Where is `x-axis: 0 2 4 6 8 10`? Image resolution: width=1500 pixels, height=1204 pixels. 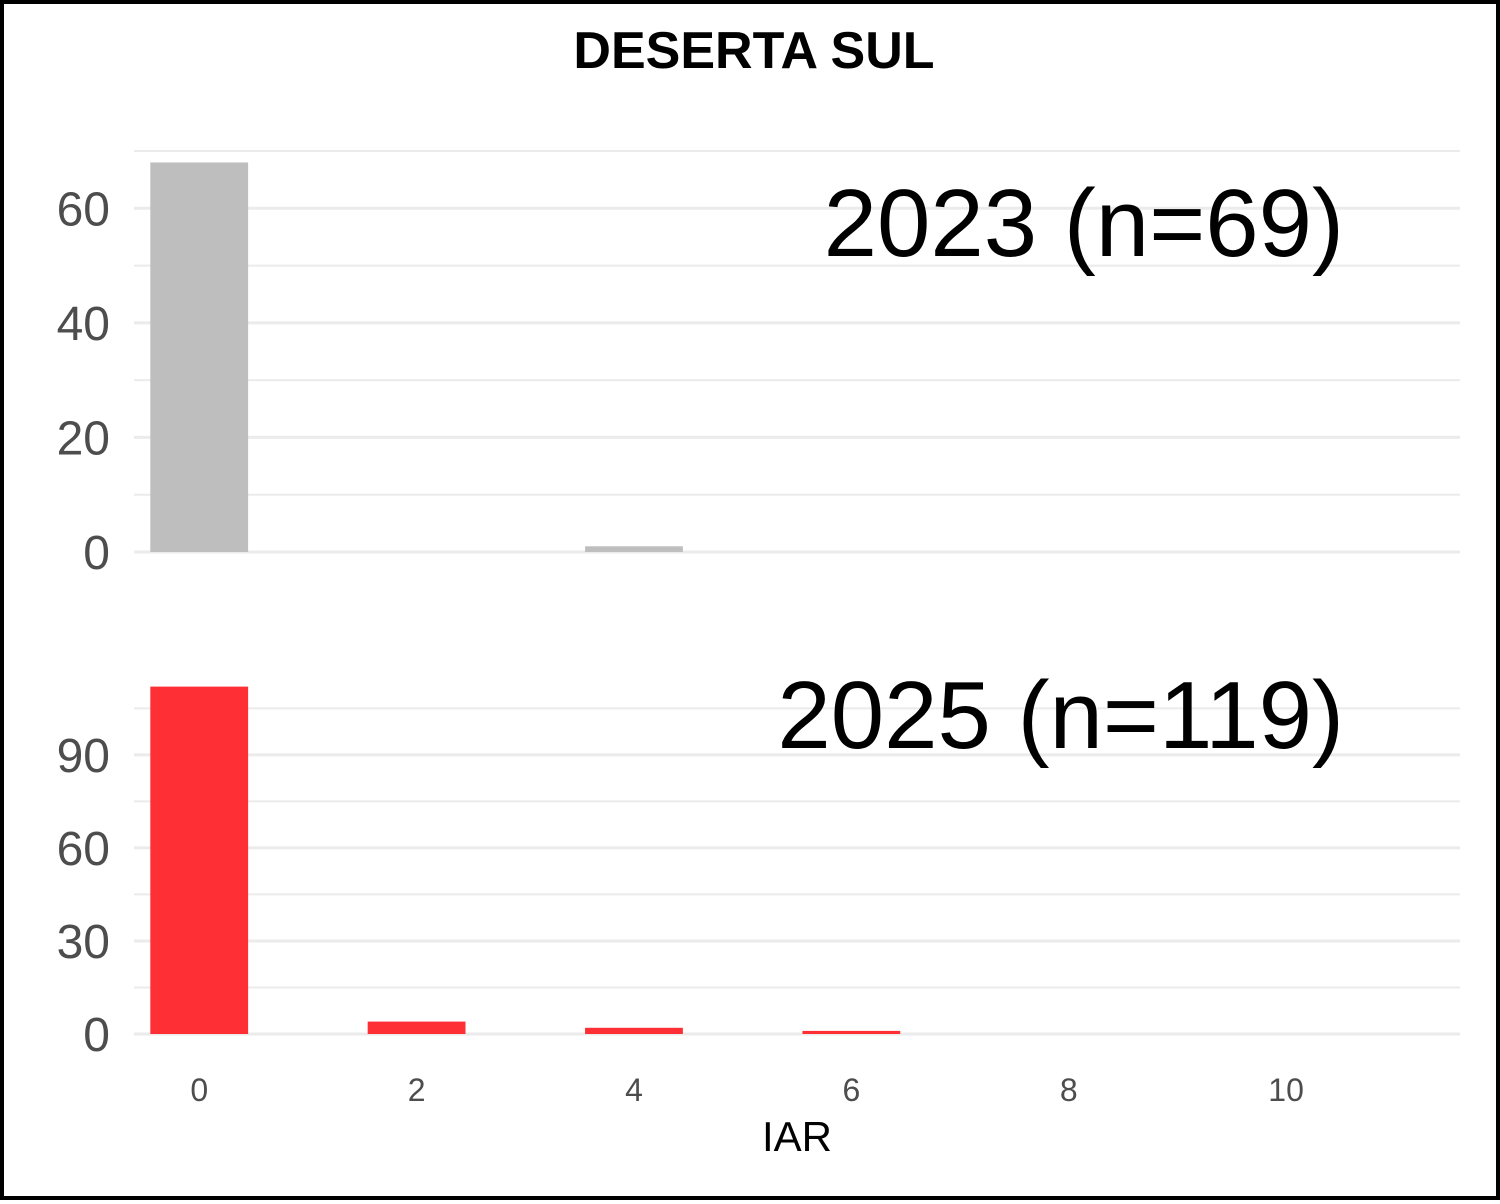 x-axis: 0 2 4 6 8 10 is located at coordinates (747, 1090).